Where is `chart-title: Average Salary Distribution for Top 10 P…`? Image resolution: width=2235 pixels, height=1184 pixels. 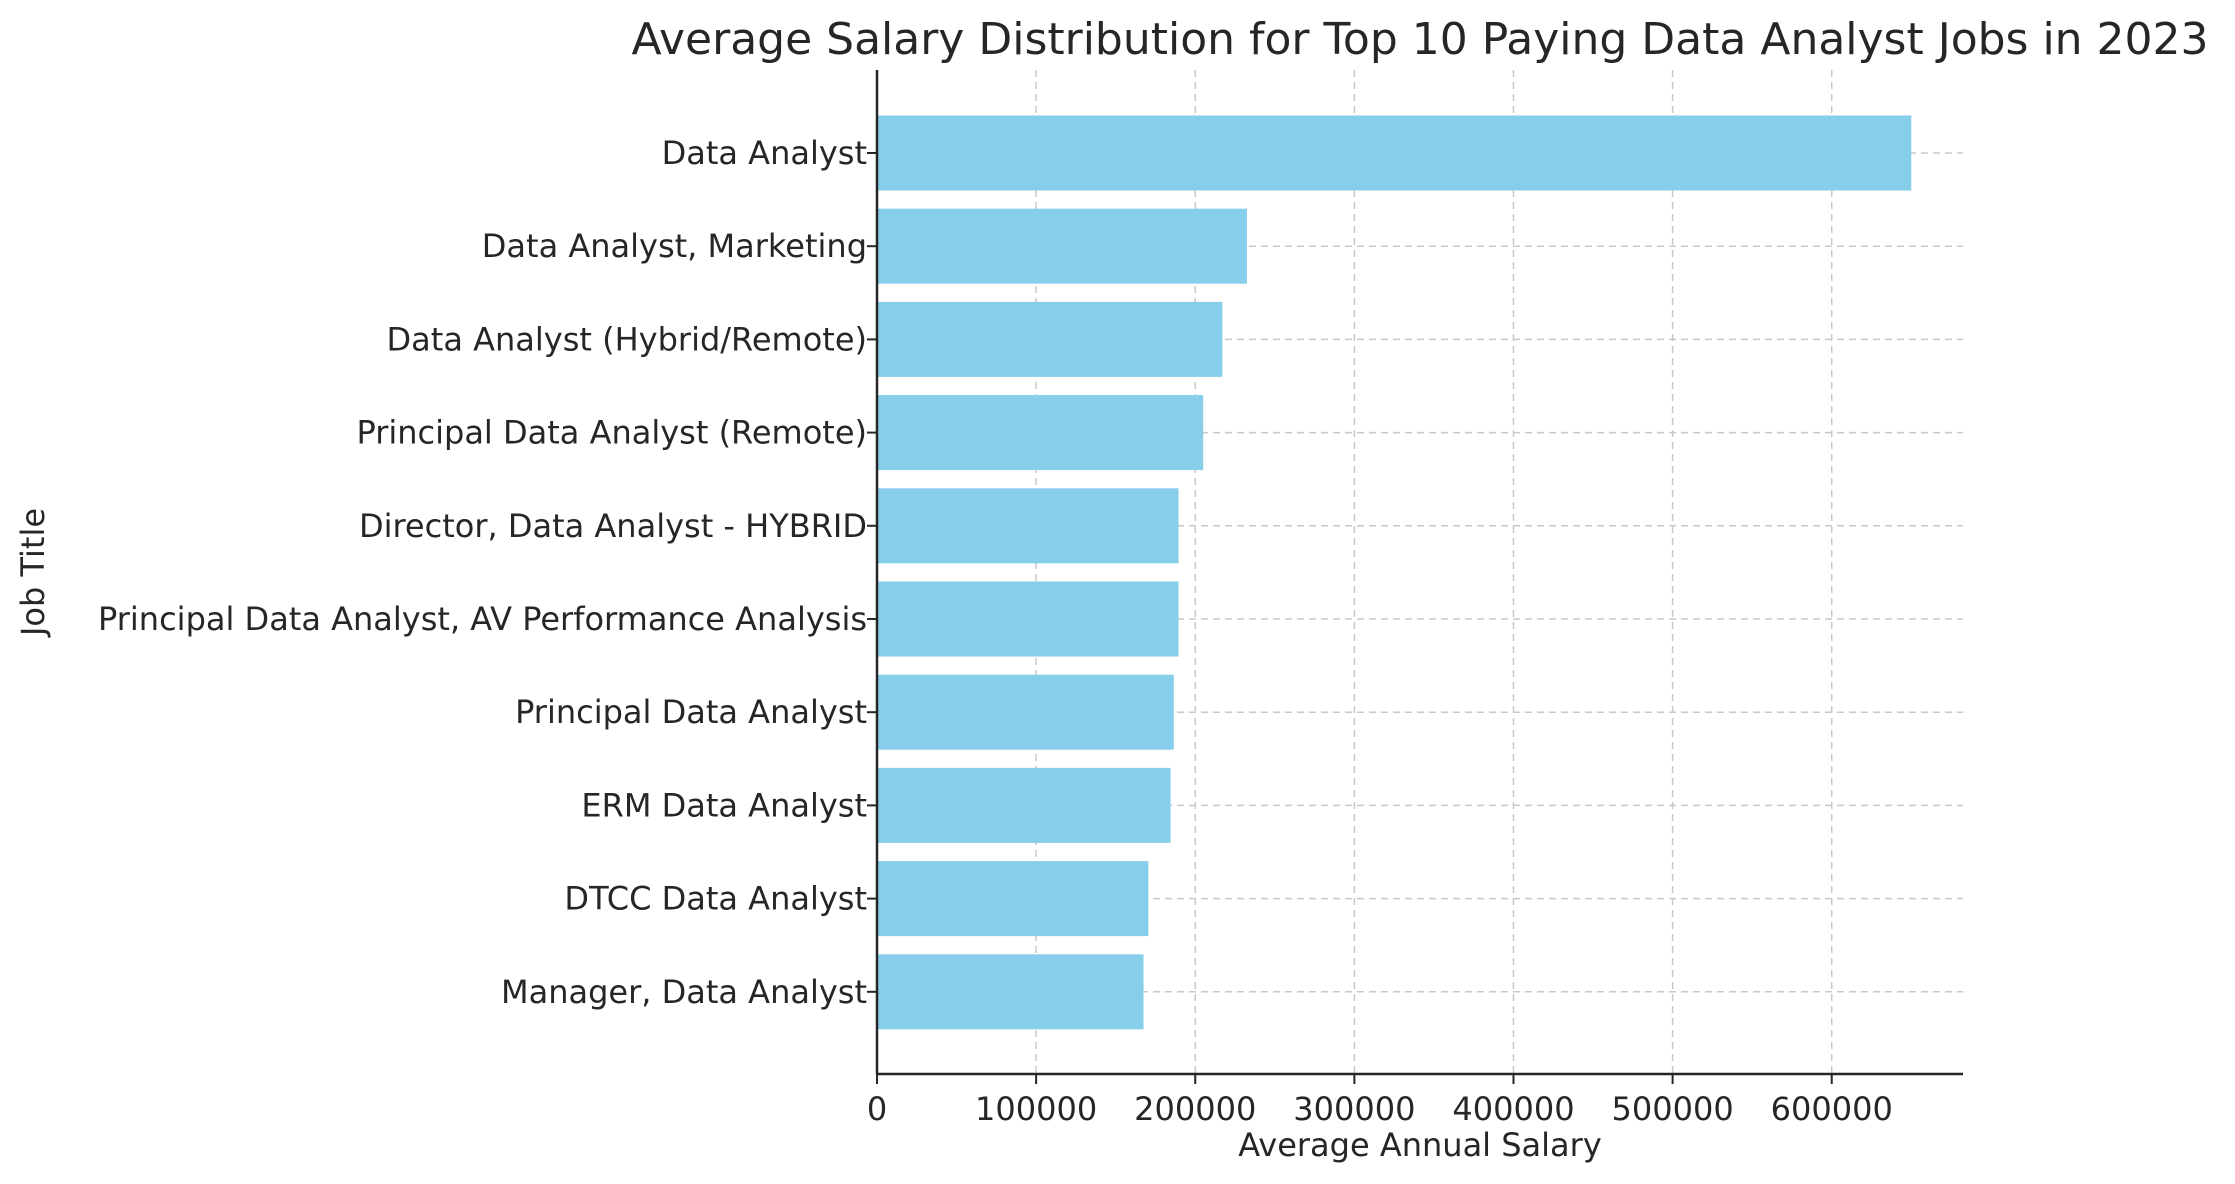 chart-title: Average Salary Distribution for Top 10 P… is located at coordinates (1419, 39).